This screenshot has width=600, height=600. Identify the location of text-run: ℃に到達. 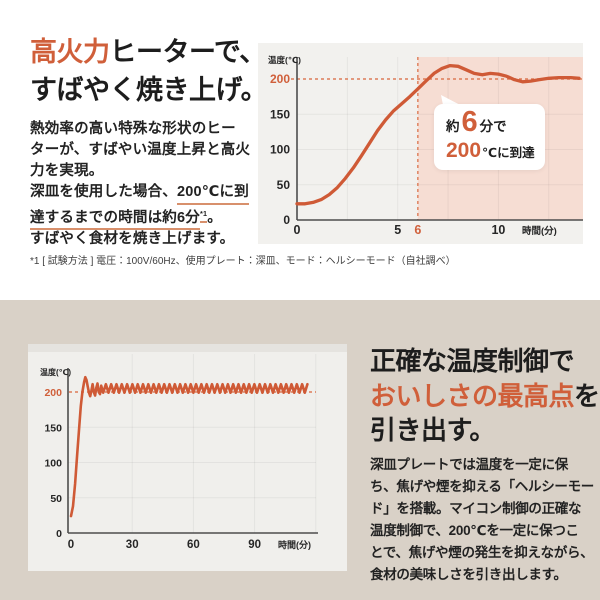
(508, 153).